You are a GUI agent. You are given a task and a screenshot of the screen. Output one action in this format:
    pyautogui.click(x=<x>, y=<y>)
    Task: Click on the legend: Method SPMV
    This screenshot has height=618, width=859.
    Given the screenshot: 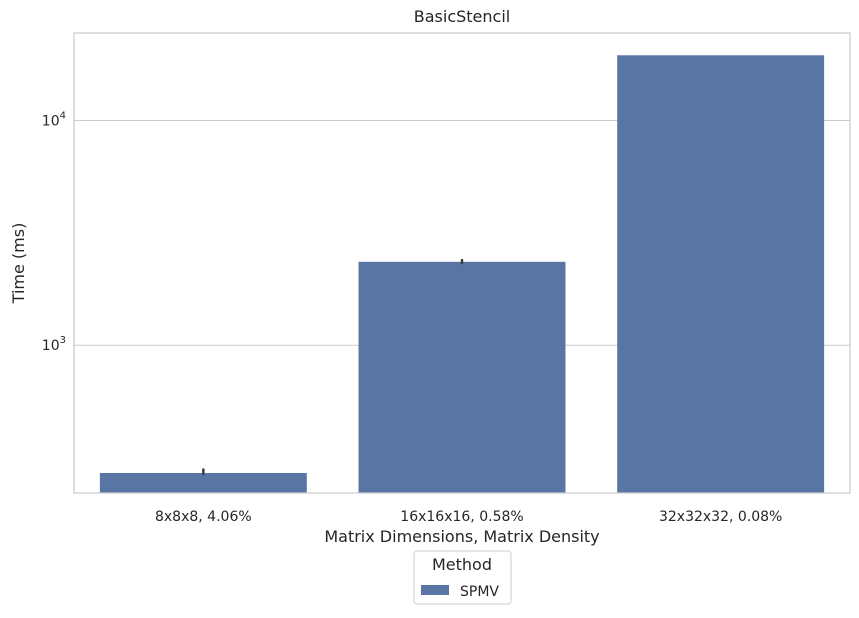 What is the action you would take?
    pyautogui.click(x=462, y=577)
    